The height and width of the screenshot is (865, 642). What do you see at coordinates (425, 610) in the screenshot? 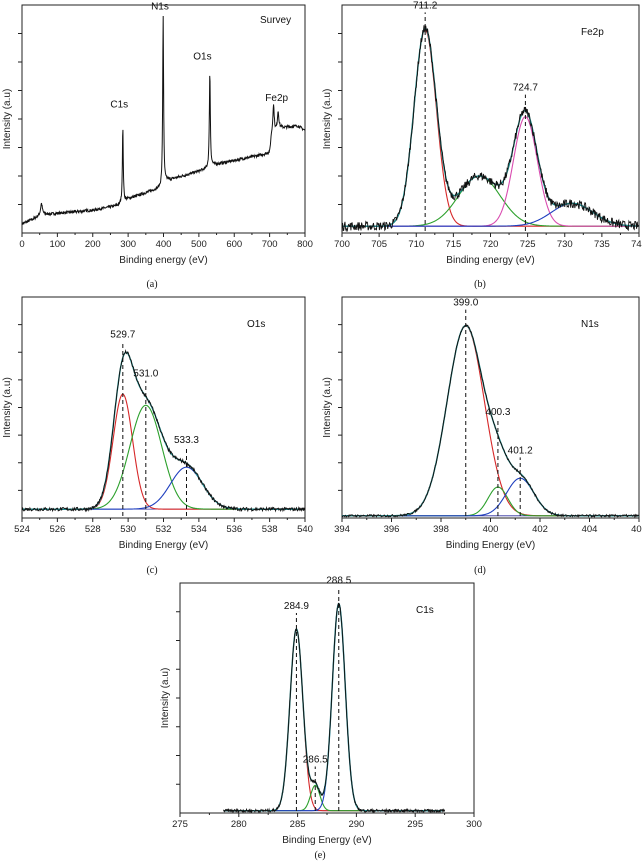
I see `panel-title-e: C1s` at bounding box center [425, 610].